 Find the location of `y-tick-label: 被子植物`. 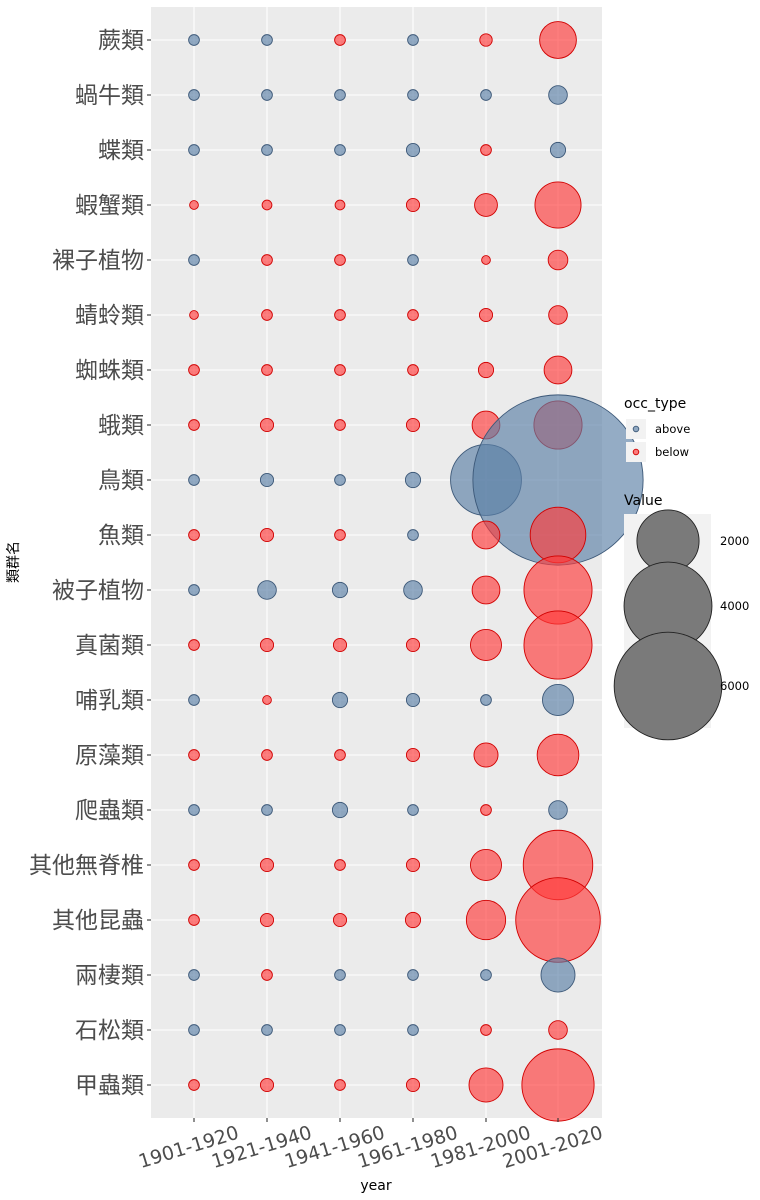

y-tick-label: 被子植物 is located at coordinates (98, 591).